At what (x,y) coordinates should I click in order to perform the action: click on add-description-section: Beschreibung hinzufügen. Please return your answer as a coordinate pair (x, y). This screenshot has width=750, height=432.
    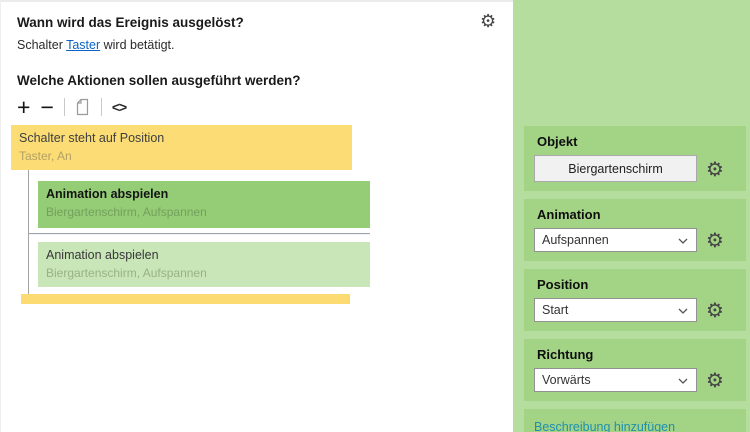
    Looking at the image, I should click on (635, 420).